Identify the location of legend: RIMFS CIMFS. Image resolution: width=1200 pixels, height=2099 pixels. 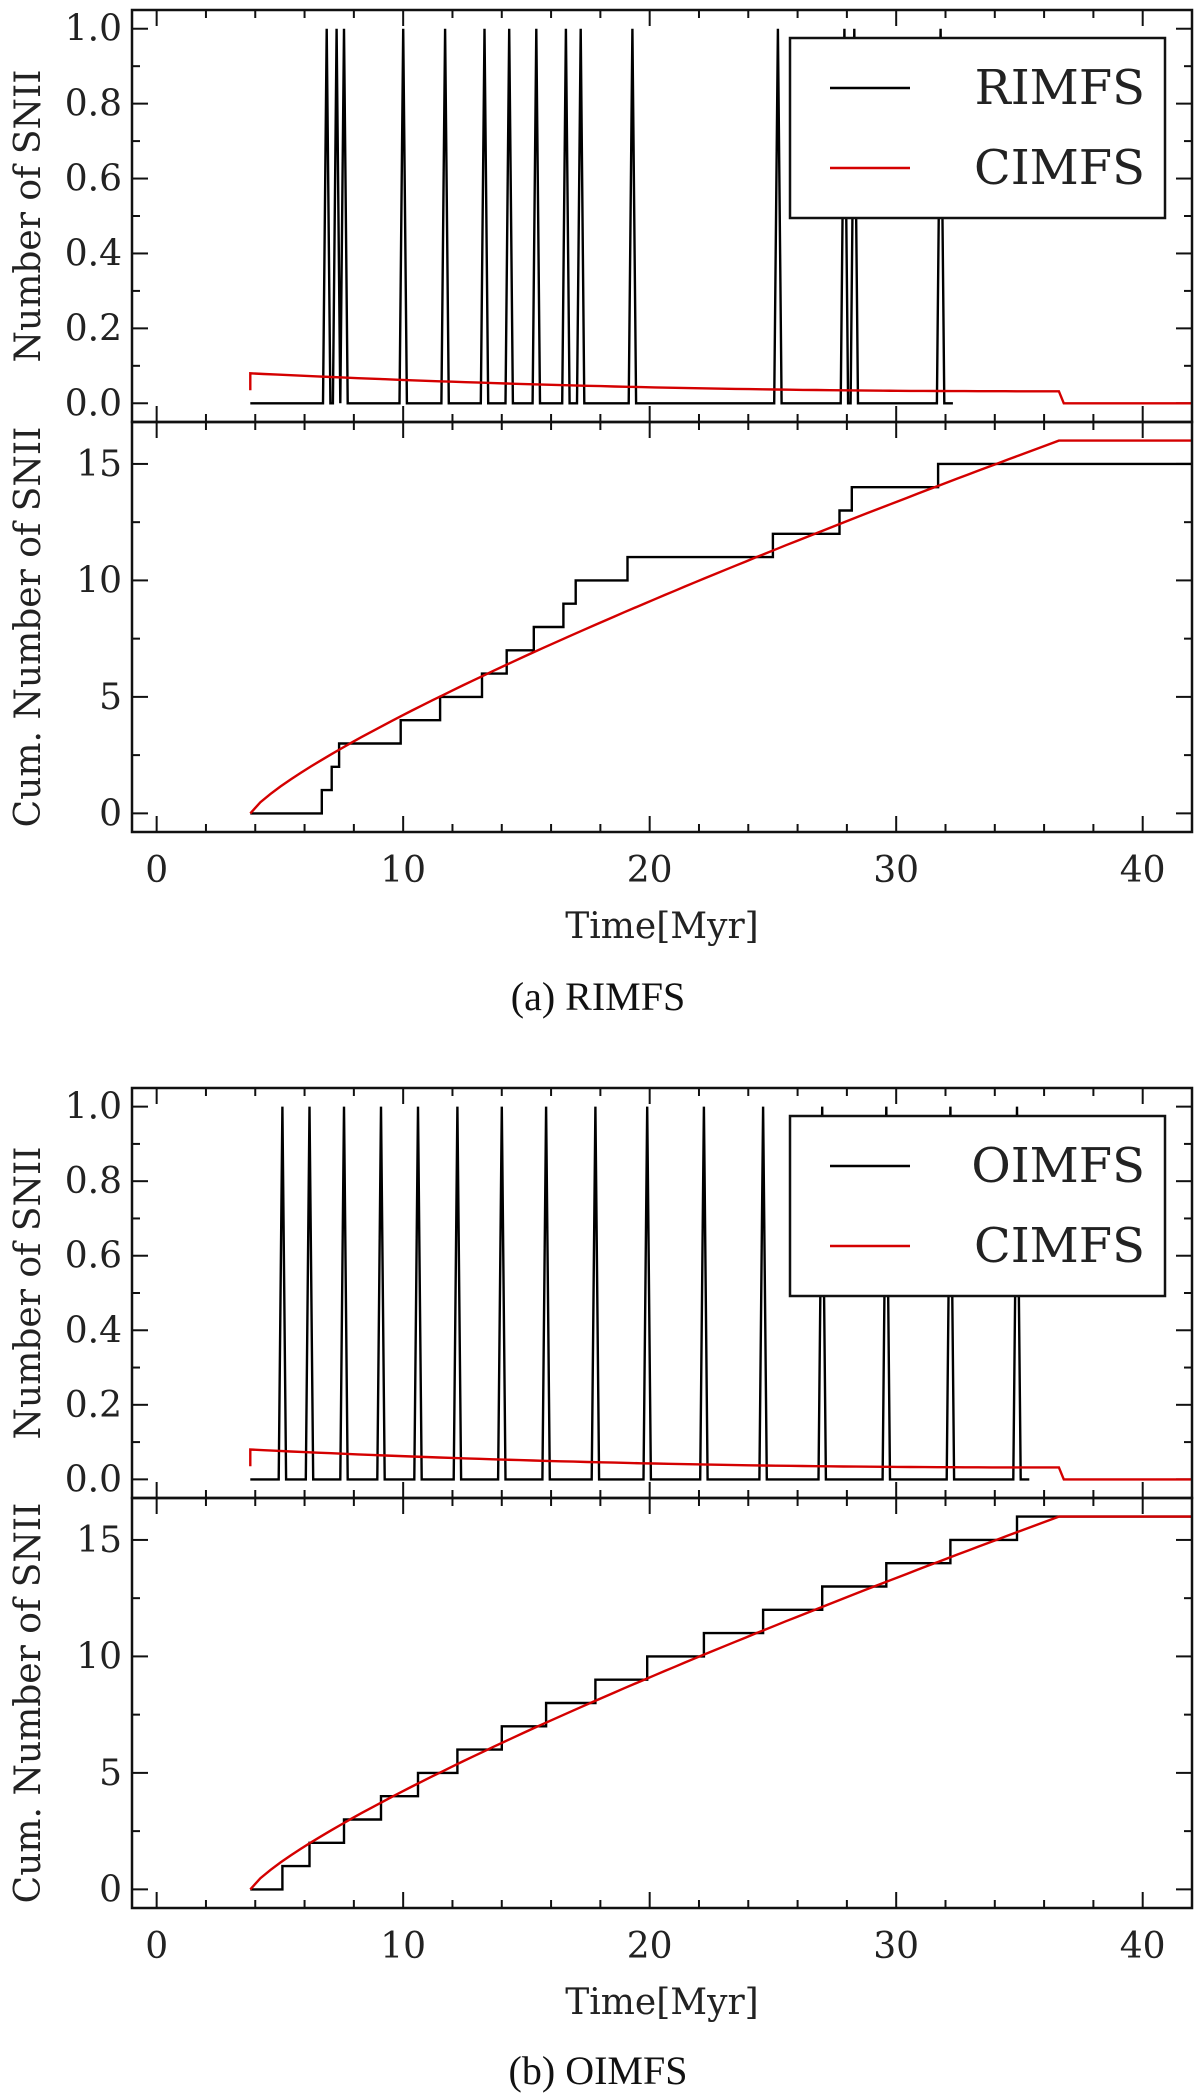
(977, 128).